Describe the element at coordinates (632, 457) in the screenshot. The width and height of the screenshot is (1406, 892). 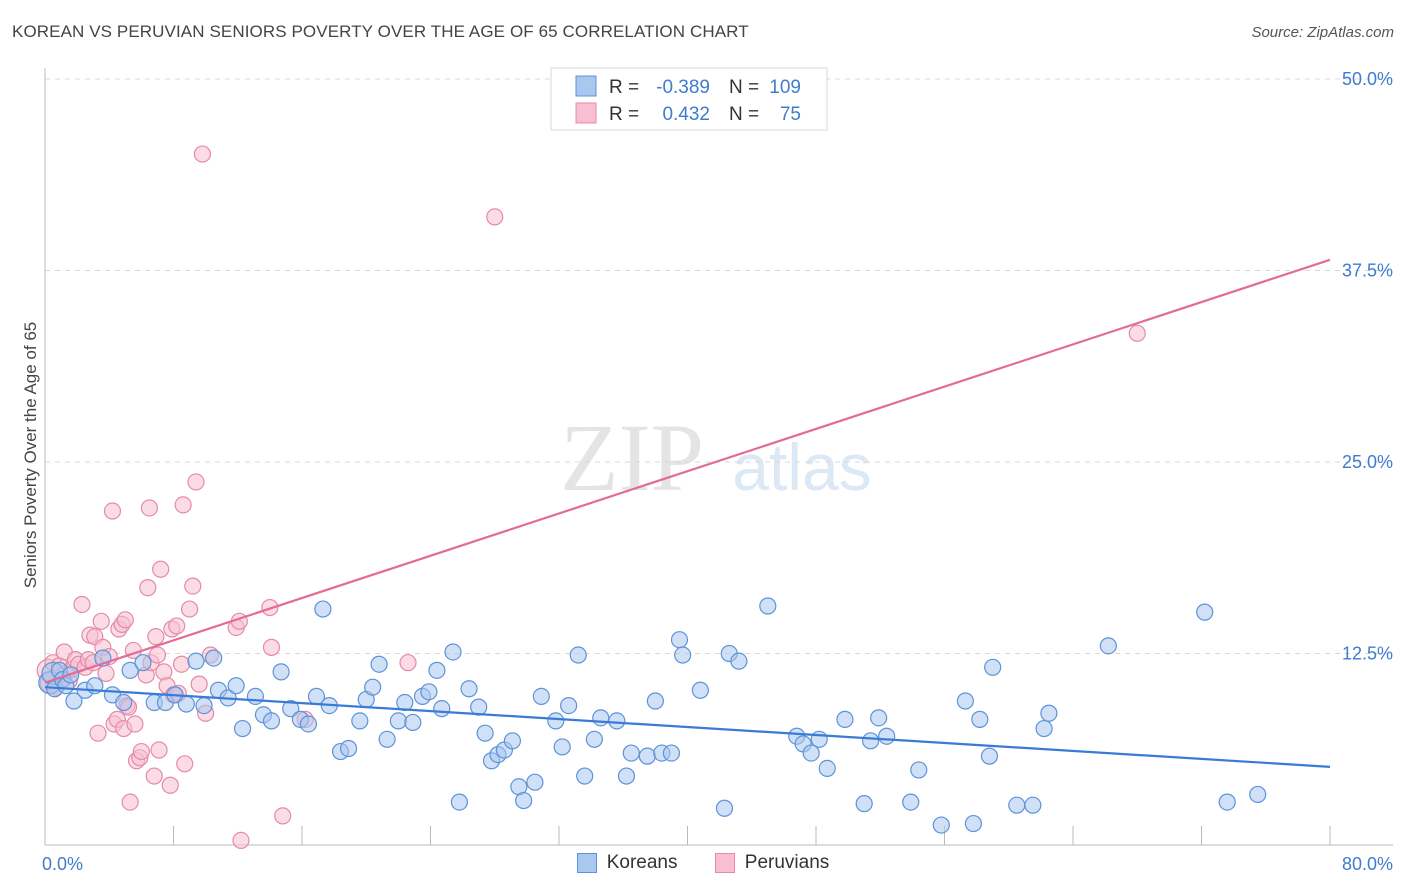
I see `watermark-zip: ZIP` at that location.